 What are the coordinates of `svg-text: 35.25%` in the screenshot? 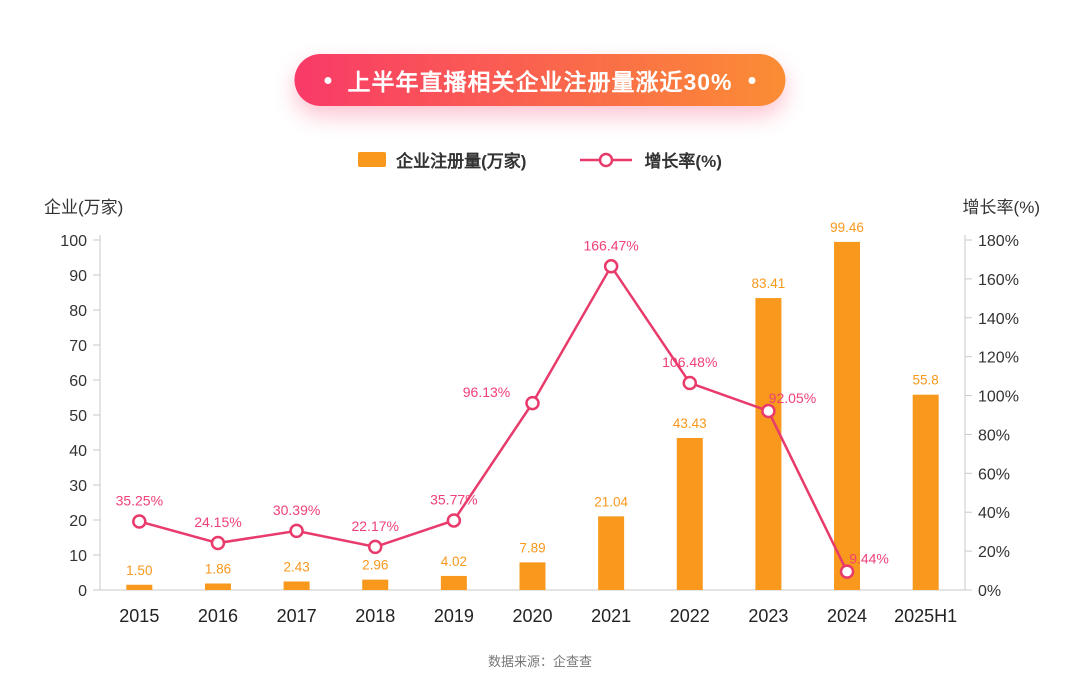 It's located at (139, 500).